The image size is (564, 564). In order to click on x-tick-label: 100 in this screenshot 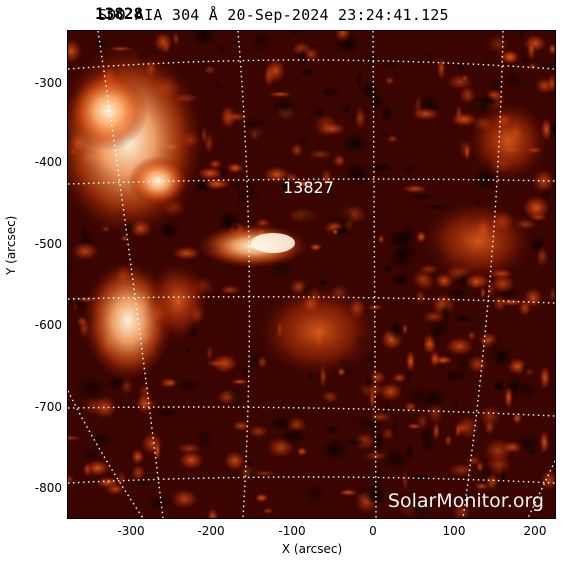, I will do `click(454, 531)`.